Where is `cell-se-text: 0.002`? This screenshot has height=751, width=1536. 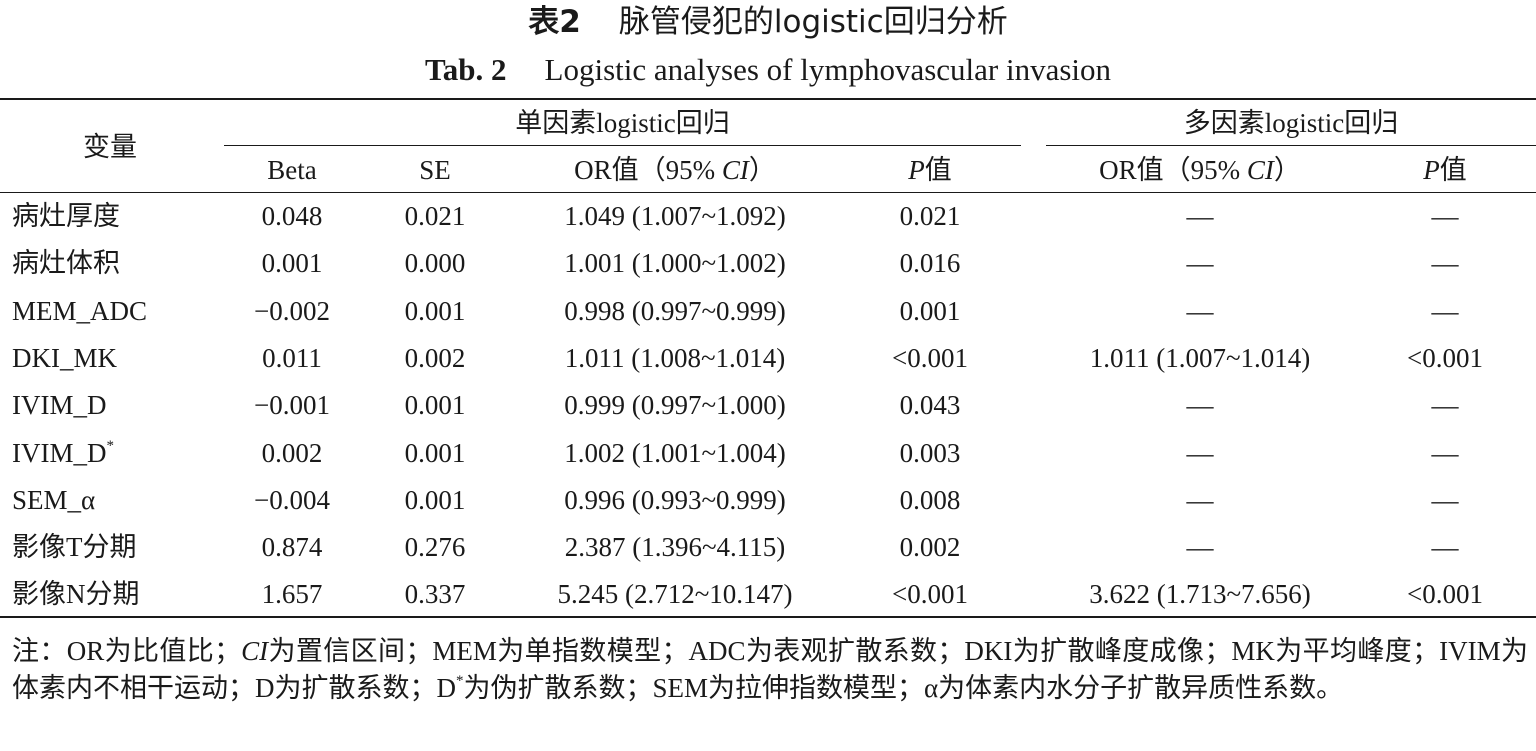 cell-se-text: 0.002 is located at coordinates (435, 357).